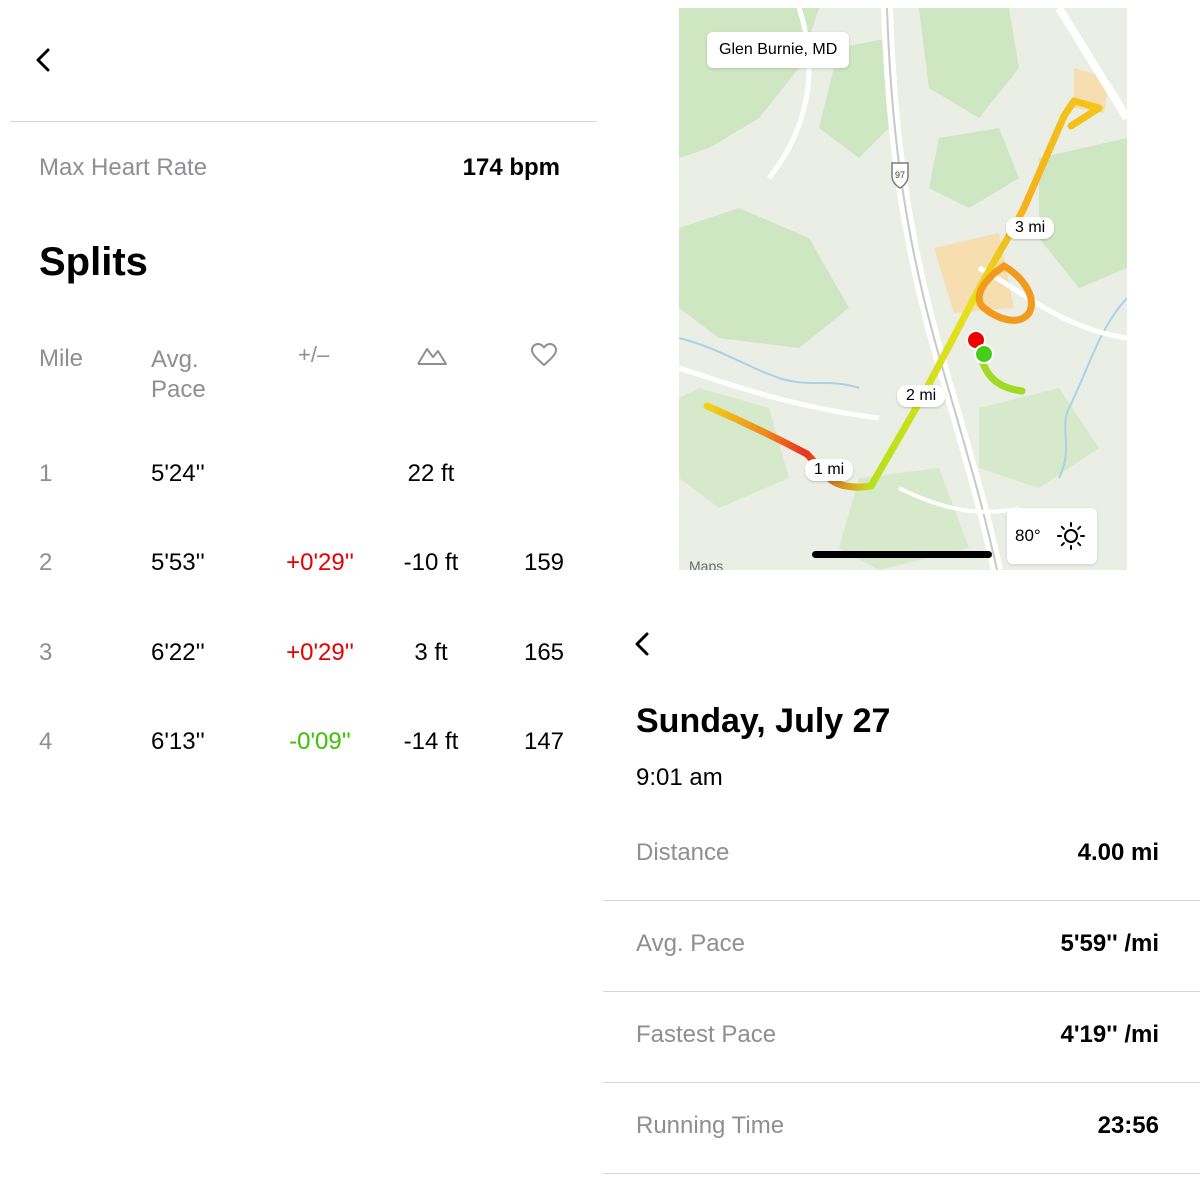 The height and width of the screenshot is (1200, 1200). I want to click on workout-start-time: 9:01 am, so click(679, 777).